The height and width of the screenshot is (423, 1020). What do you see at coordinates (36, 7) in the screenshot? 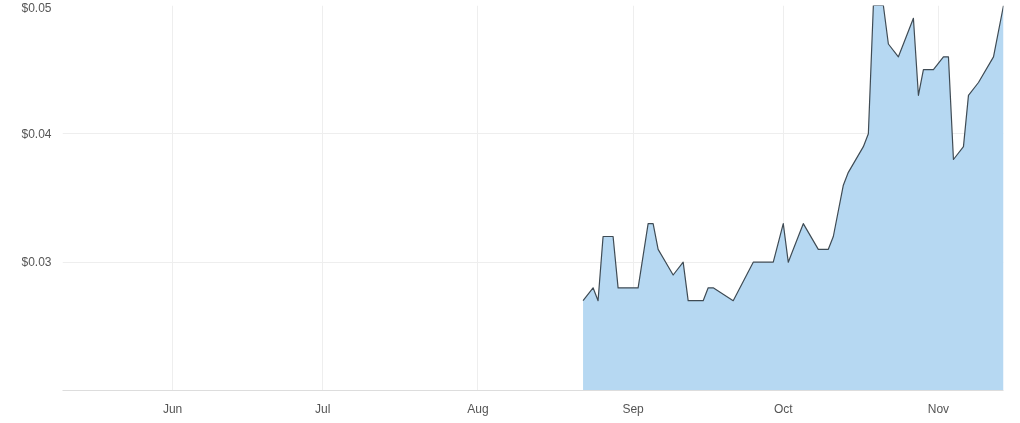
I see `y-tick-label: $0.05` at bounding box center [36, 7].